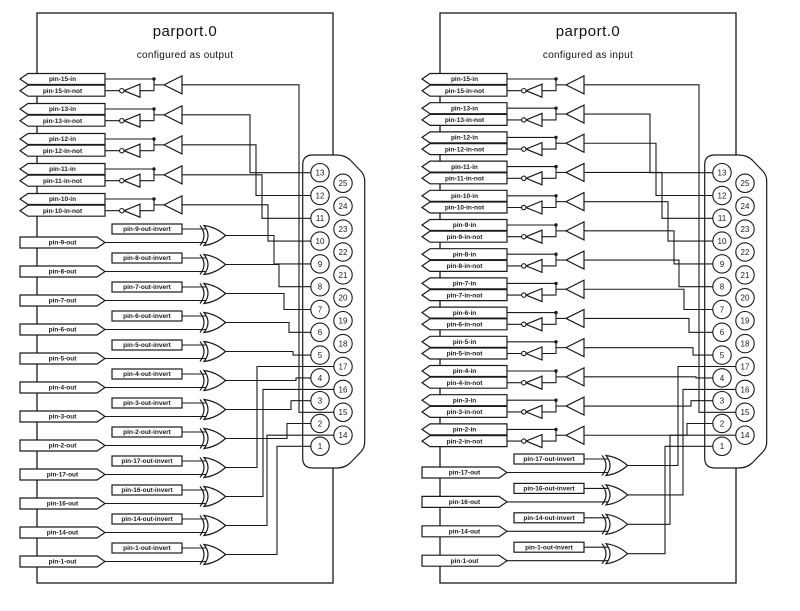 This screenshot has height=611, width=800. Describe the element at coordinates (123, 352) in the screenshot. I see `output-row-pin-5-out: pin-5-out pin-5-out-invert` at that location.